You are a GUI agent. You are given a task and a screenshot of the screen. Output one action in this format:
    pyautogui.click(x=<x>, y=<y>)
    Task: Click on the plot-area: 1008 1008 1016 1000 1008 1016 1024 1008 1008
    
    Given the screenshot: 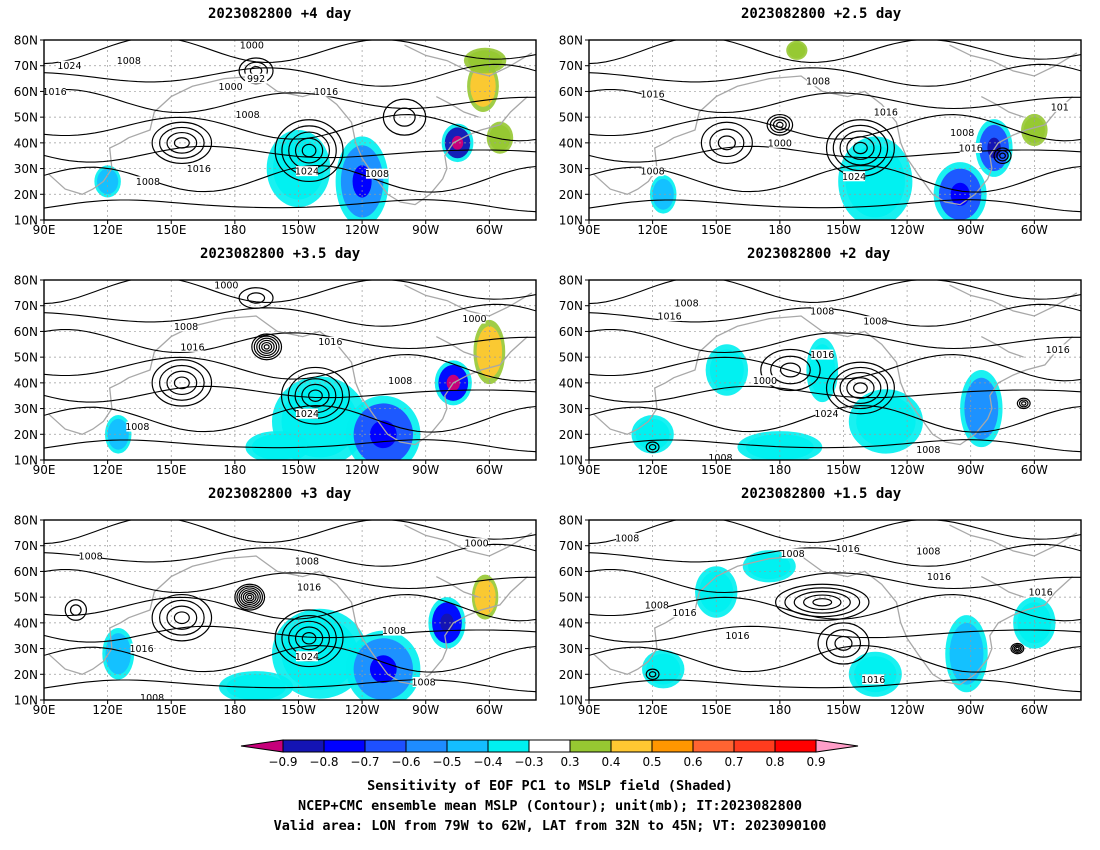 What is the action you would take?
    pyautogui.click(x=290, y=610)
    